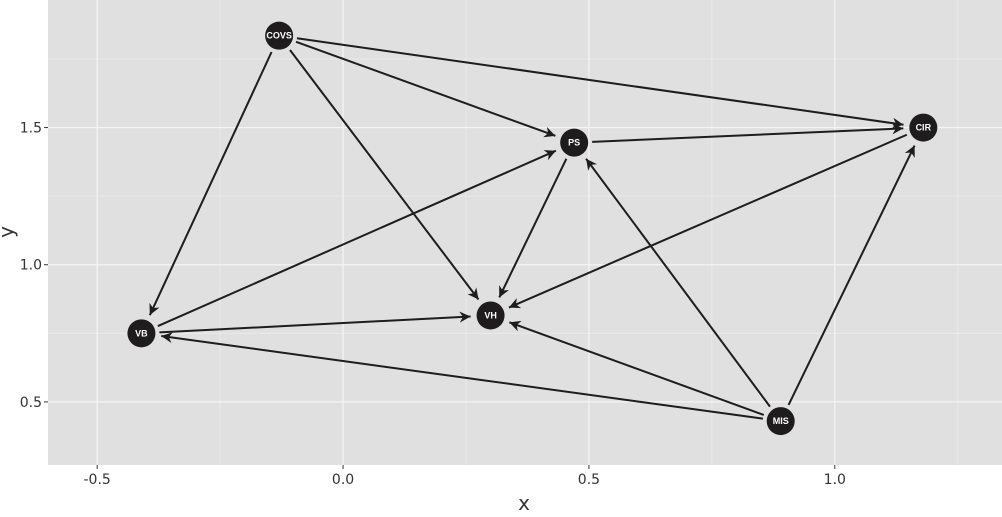  I want to click on node-label-vh: VH, so click(490, 315).